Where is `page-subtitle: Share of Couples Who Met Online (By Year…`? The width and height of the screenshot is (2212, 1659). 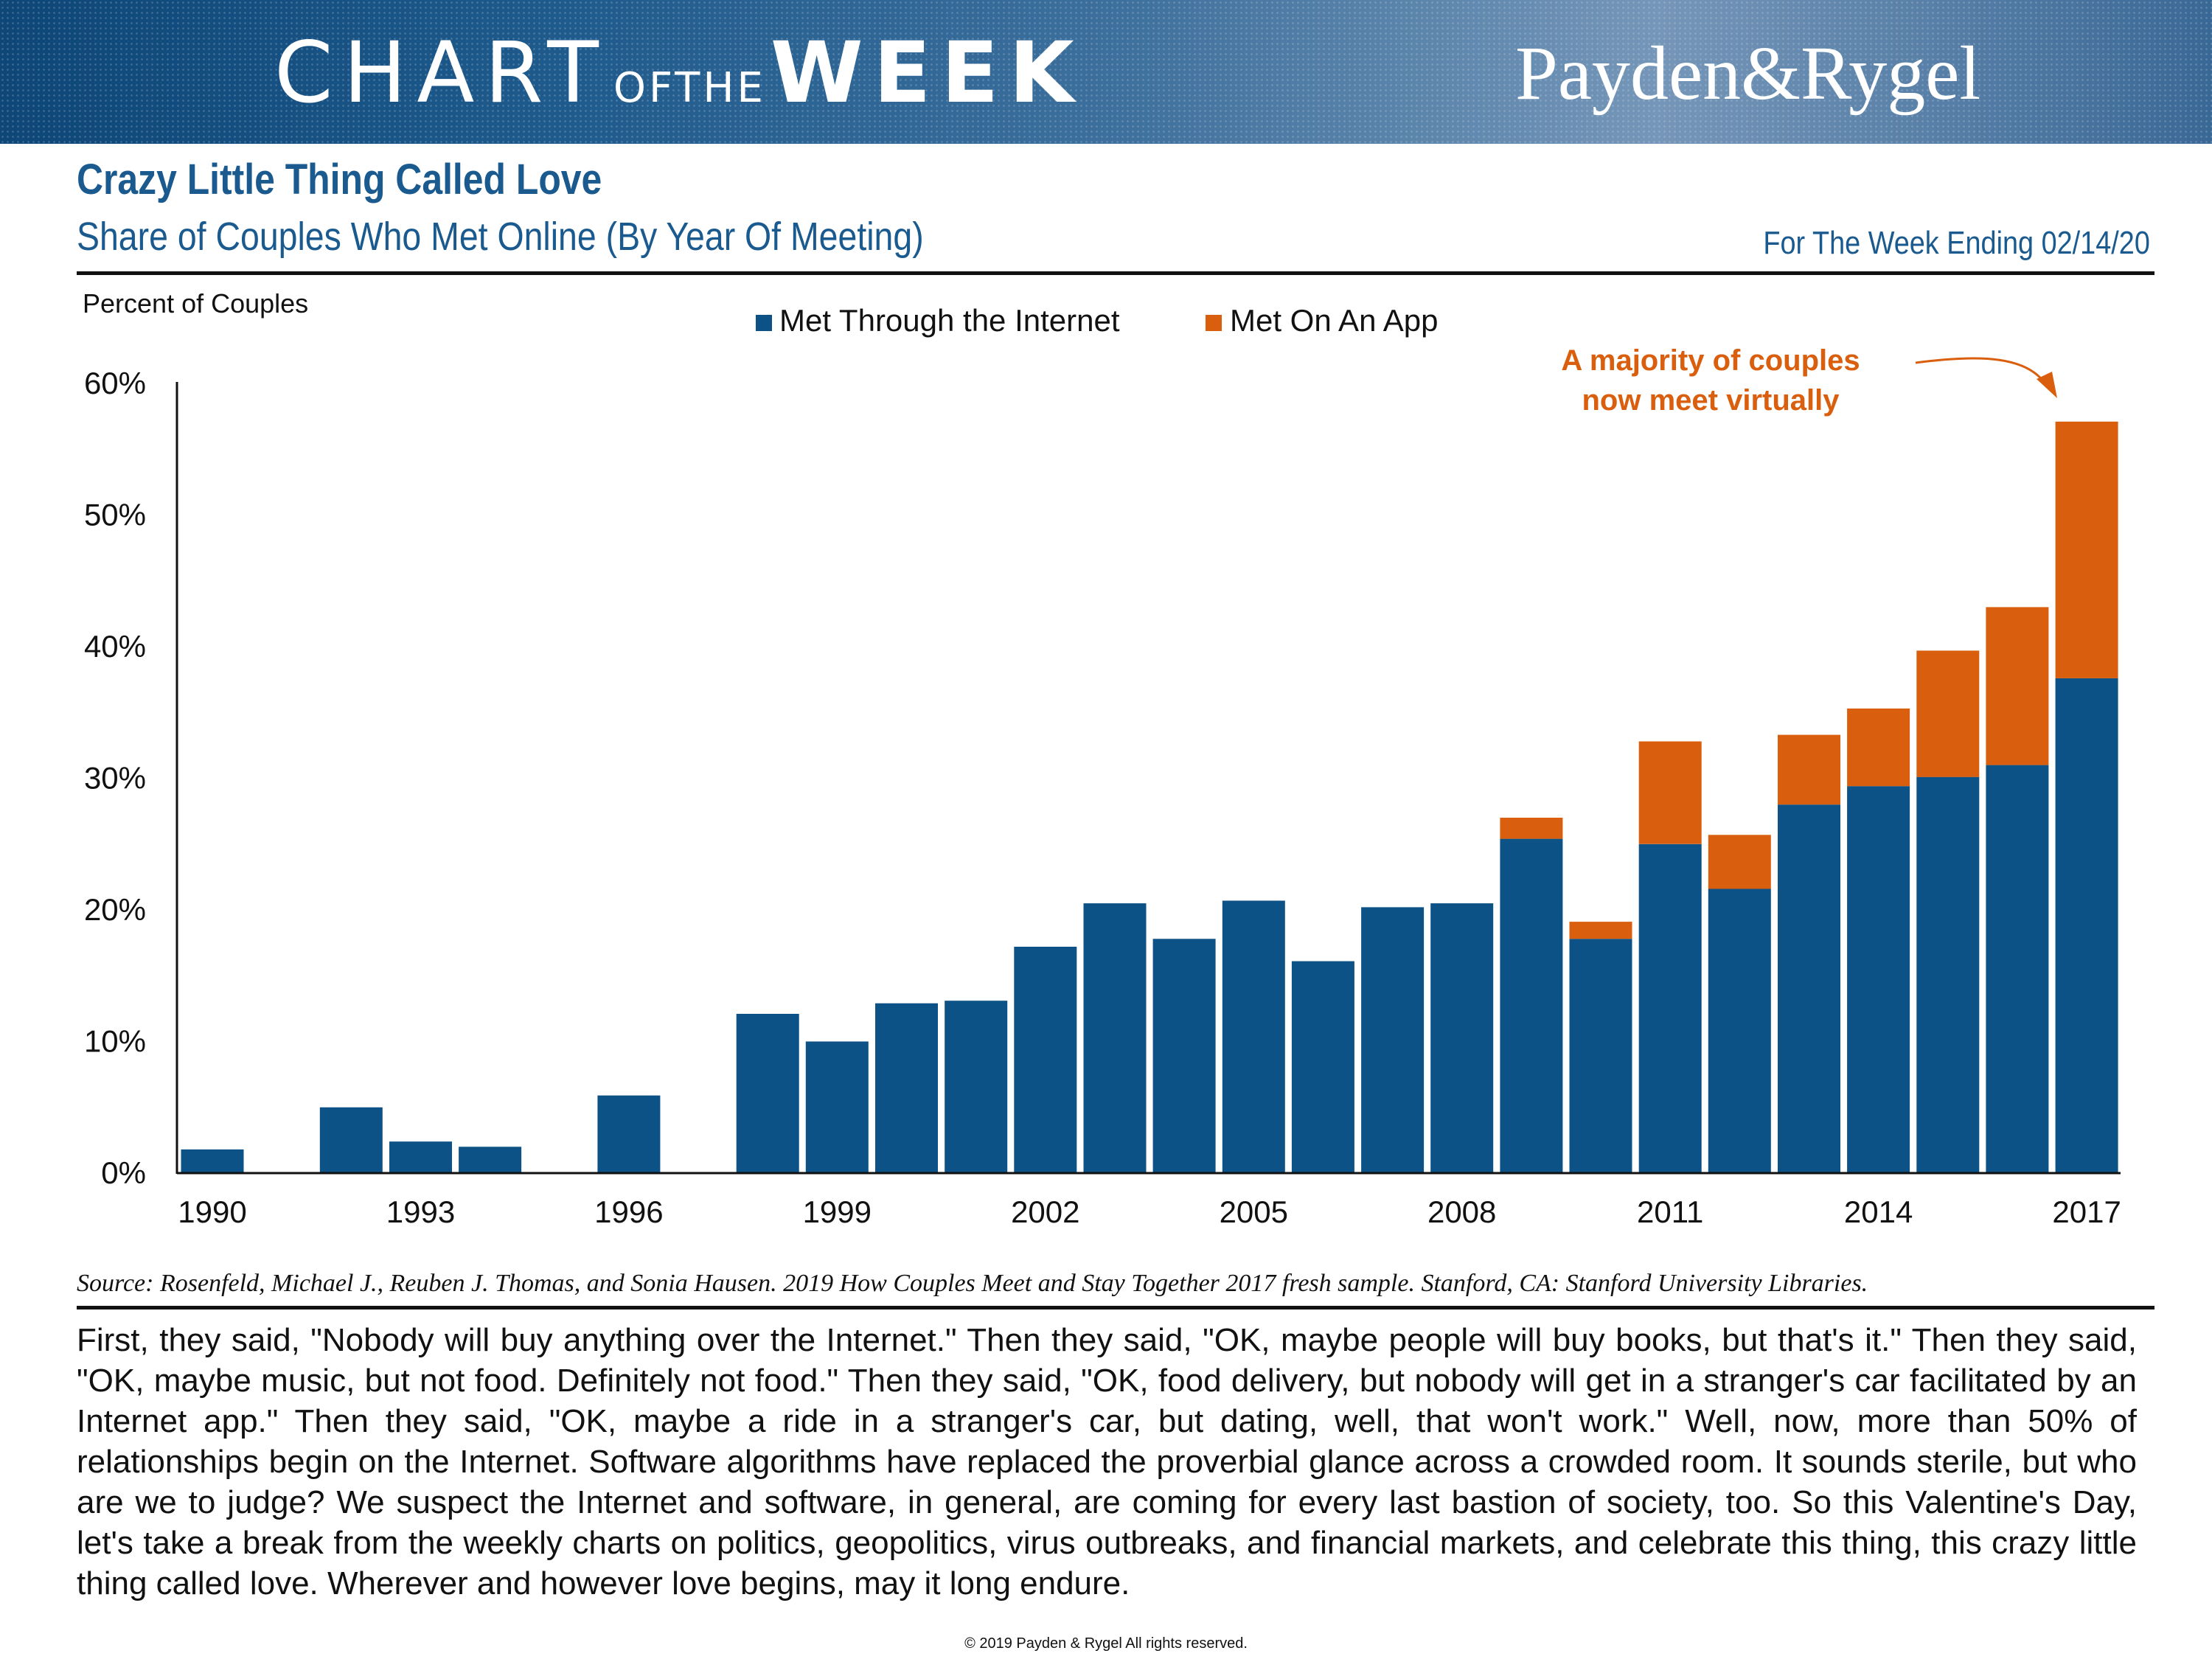
page-subtitle: Share of Couples Who Met Online (By Year… is located at coordinates (500, 237).